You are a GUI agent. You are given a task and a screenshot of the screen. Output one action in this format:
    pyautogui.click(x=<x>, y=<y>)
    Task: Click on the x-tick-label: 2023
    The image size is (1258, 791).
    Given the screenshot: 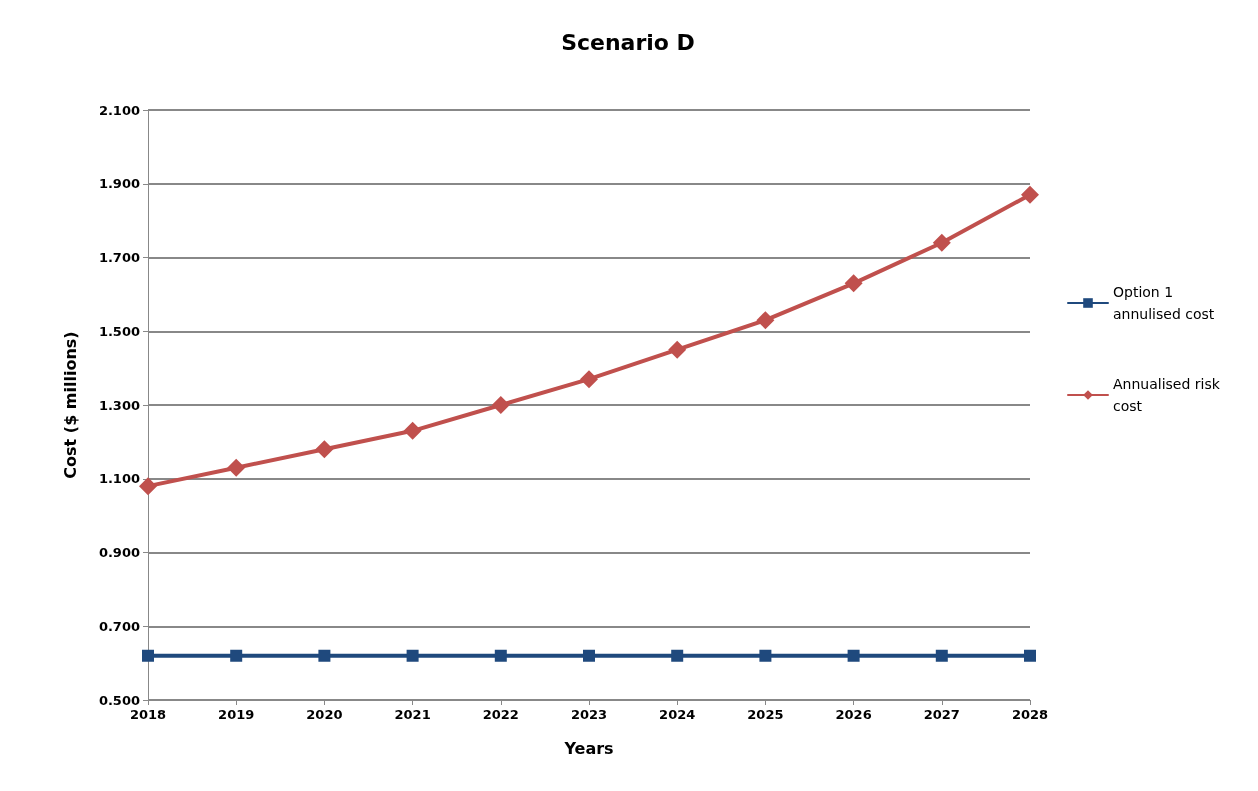 What is the action you would take?
    pyautogui.click(x=589, y=714)
    